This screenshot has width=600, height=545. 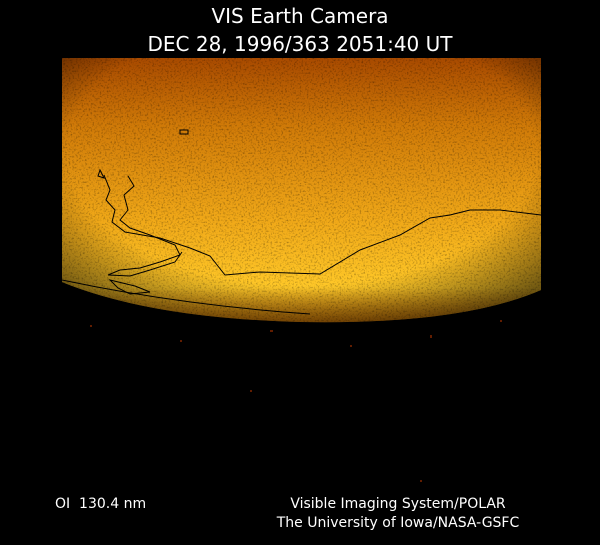 What do you see at coordinates (398, 504) in the screenshot?
I see `instrument-label: Visible Imaging System/POLAR` at bounding box center [398, 504].